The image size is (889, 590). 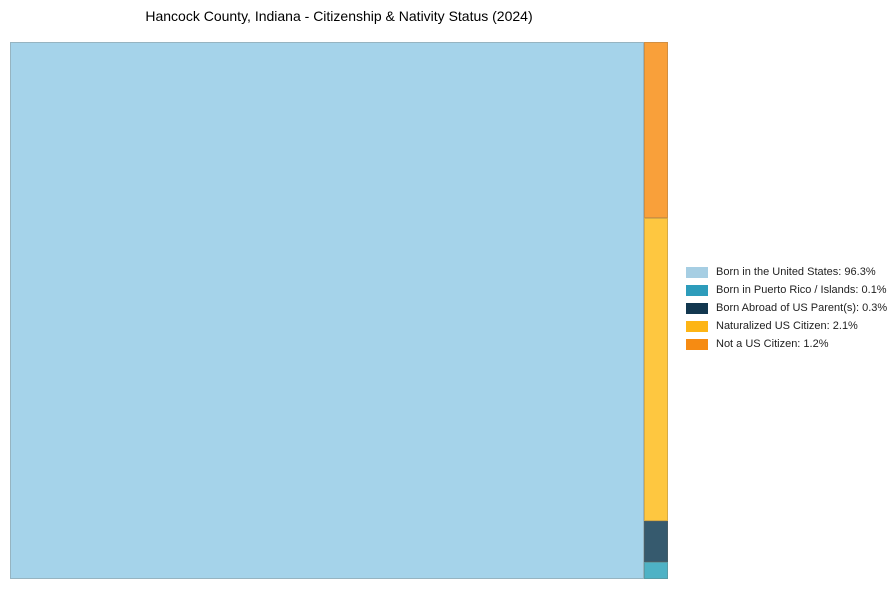 I want to click on legend-item-not-a-us-citizen: Not a US Citizen: 1.2%, so click(x=786, y=344).